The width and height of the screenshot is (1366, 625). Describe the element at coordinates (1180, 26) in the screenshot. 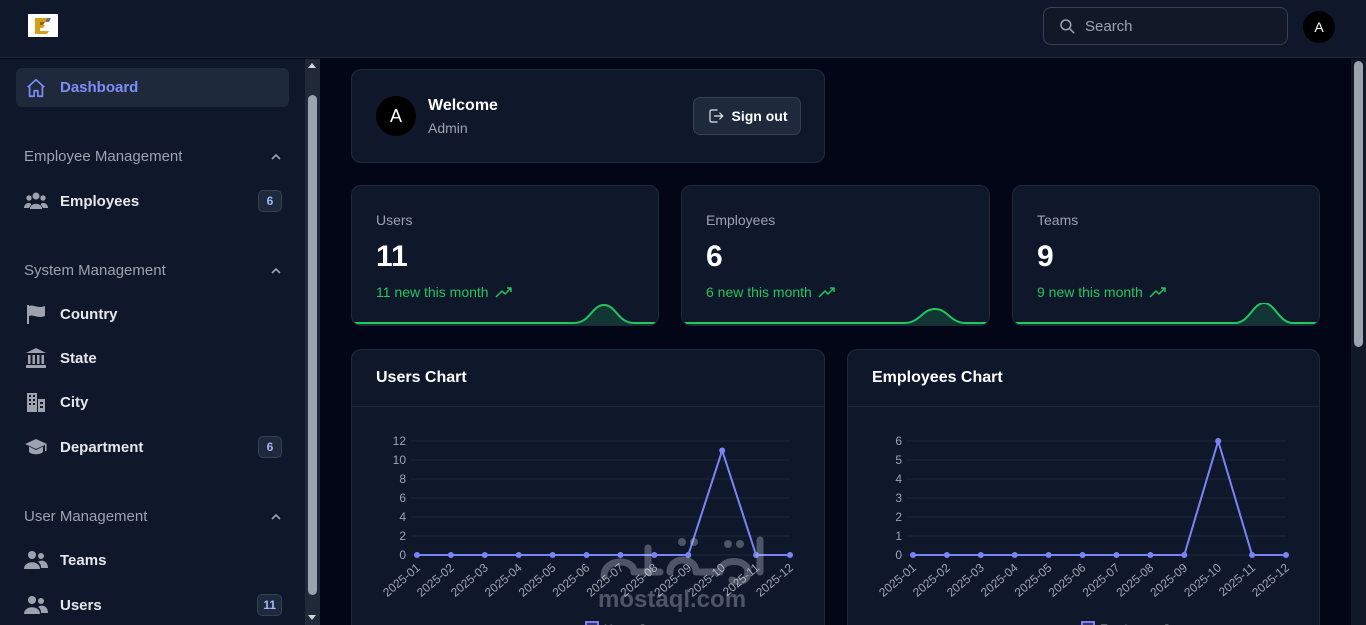

I see `search-input` at that location.